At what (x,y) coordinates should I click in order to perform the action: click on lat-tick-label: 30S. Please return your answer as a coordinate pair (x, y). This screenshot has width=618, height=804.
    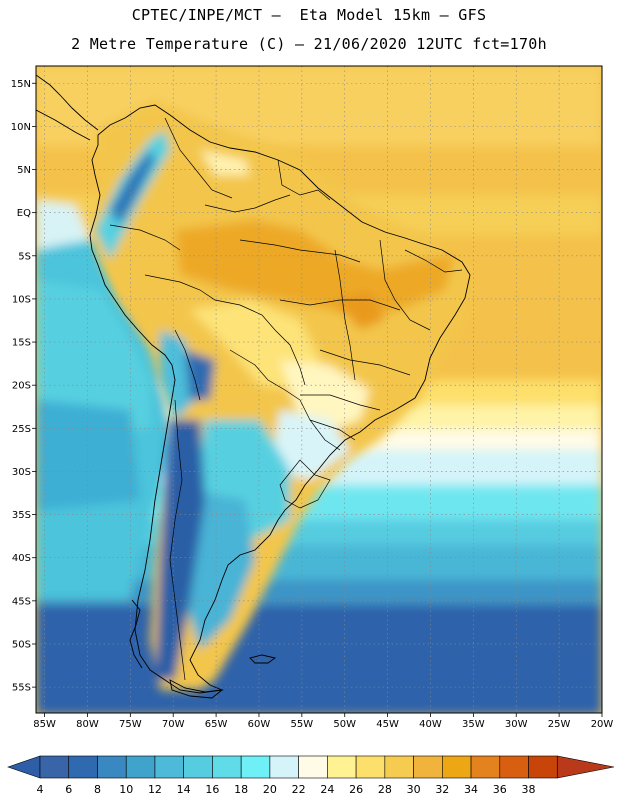
    Looking at the image, I should click on (21, 472).